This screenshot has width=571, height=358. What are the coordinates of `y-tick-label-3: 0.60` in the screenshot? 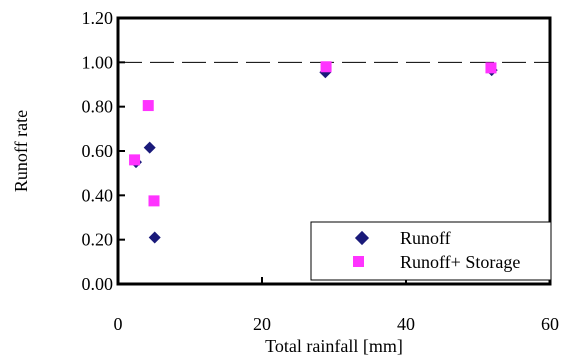 It's located at (98, 151).